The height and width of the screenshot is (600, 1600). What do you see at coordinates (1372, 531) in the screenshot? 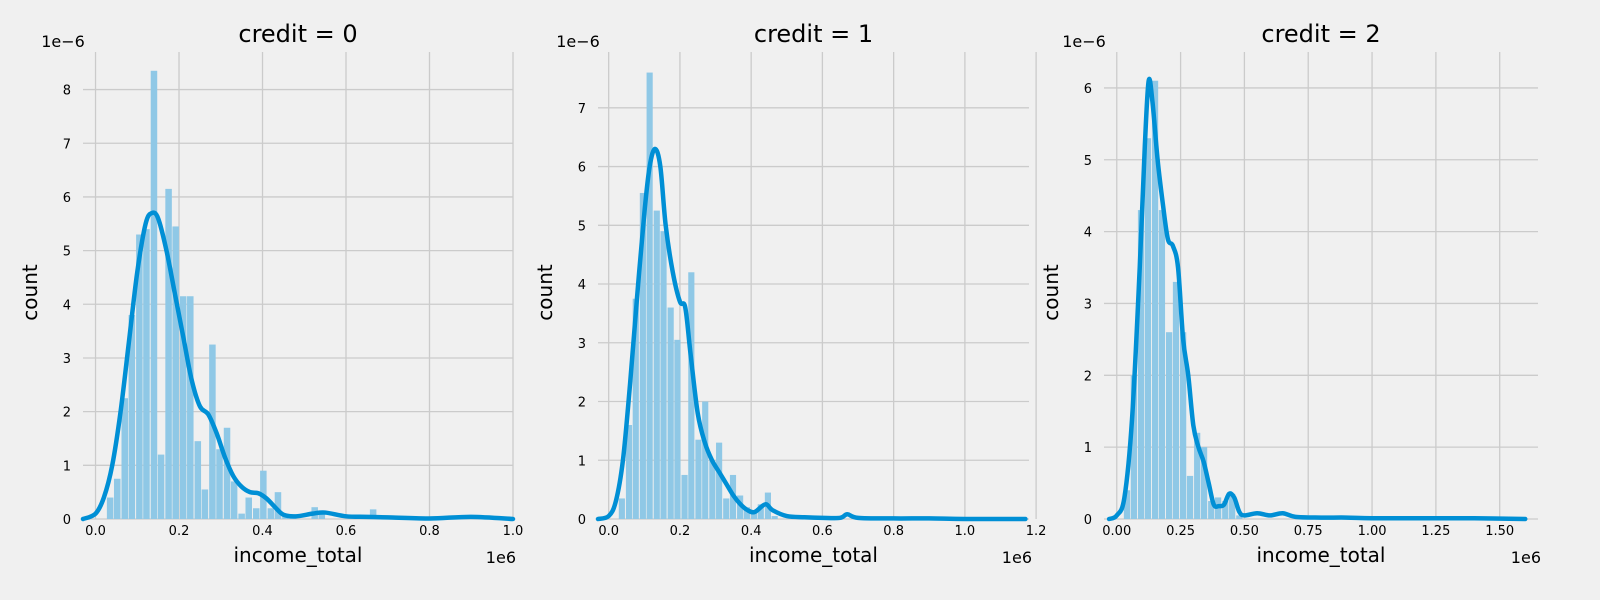
I see `x-tick-label: 1.00` at bounding box center [1372, 531].